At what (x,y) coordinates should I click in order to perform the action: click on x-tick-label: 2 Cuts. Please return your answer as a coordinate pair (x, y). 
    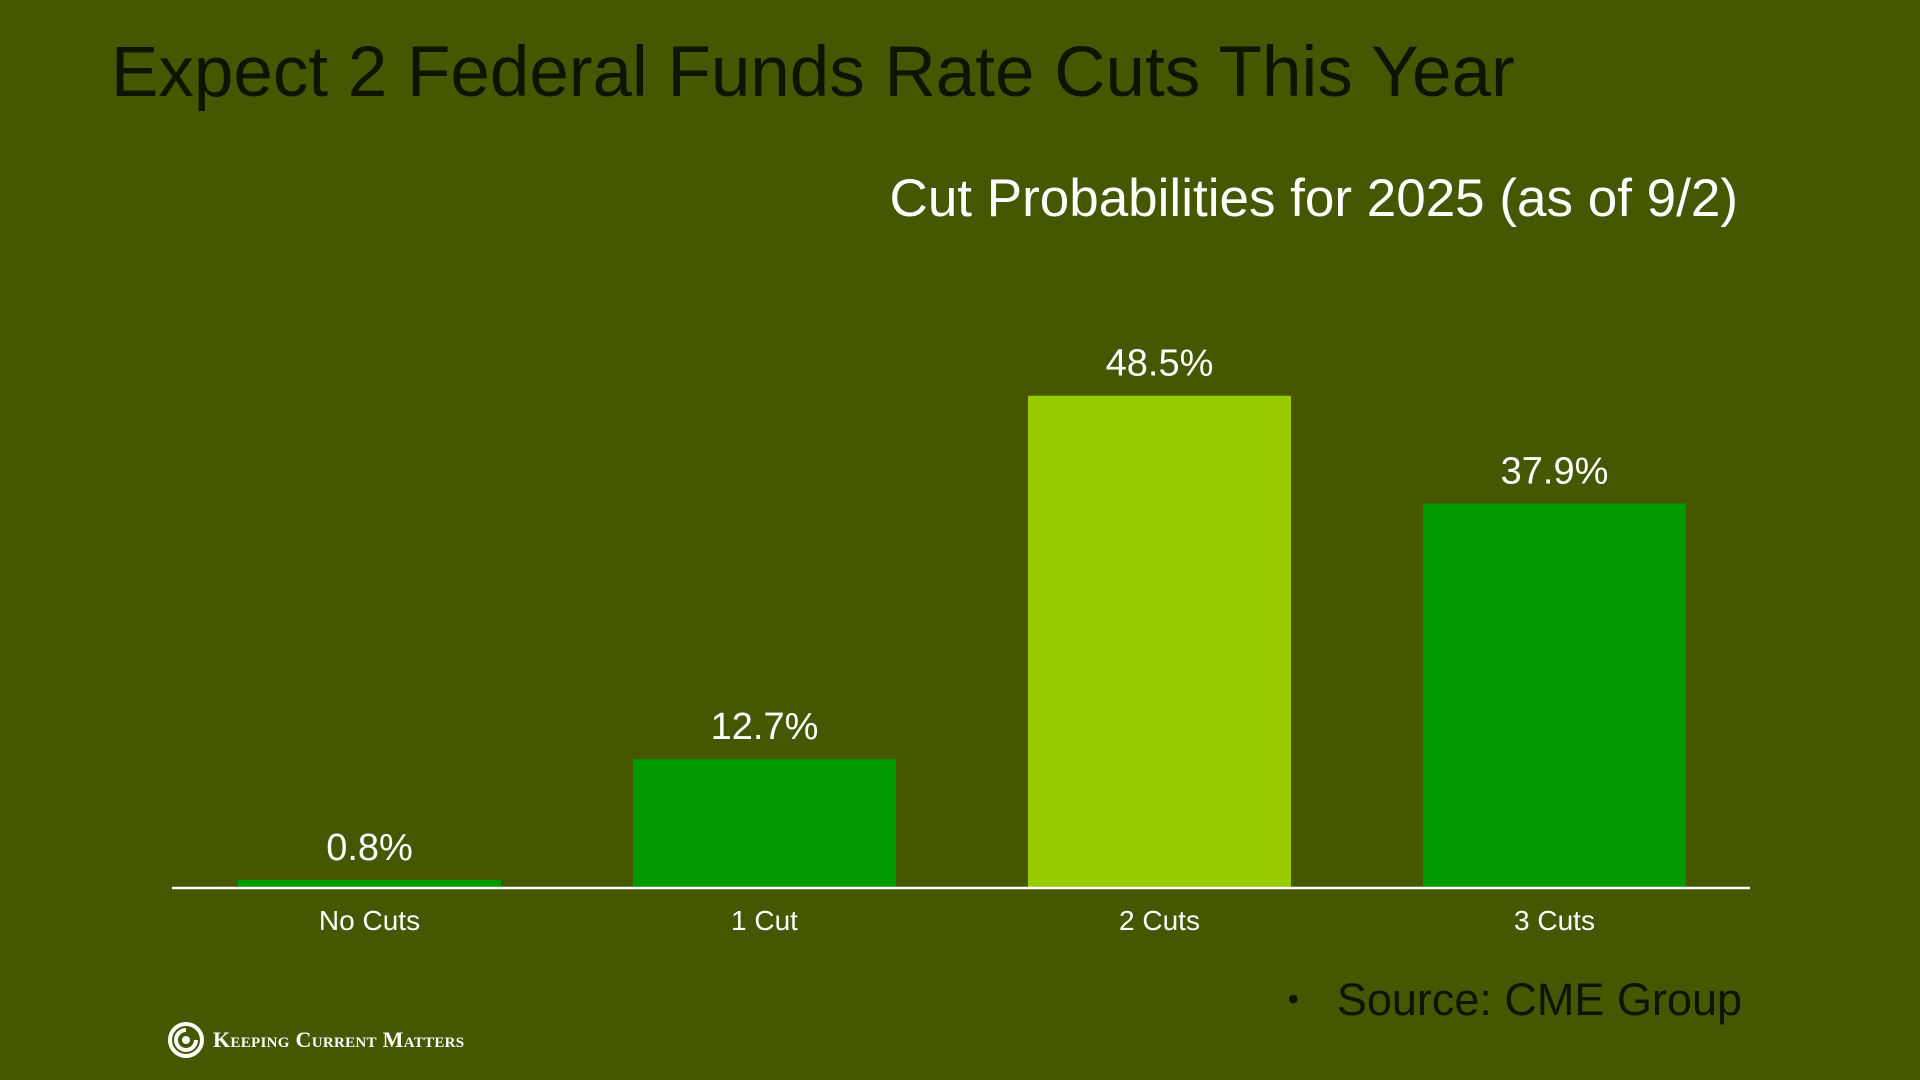
    Looking at the image, I should click on (1159, 920).